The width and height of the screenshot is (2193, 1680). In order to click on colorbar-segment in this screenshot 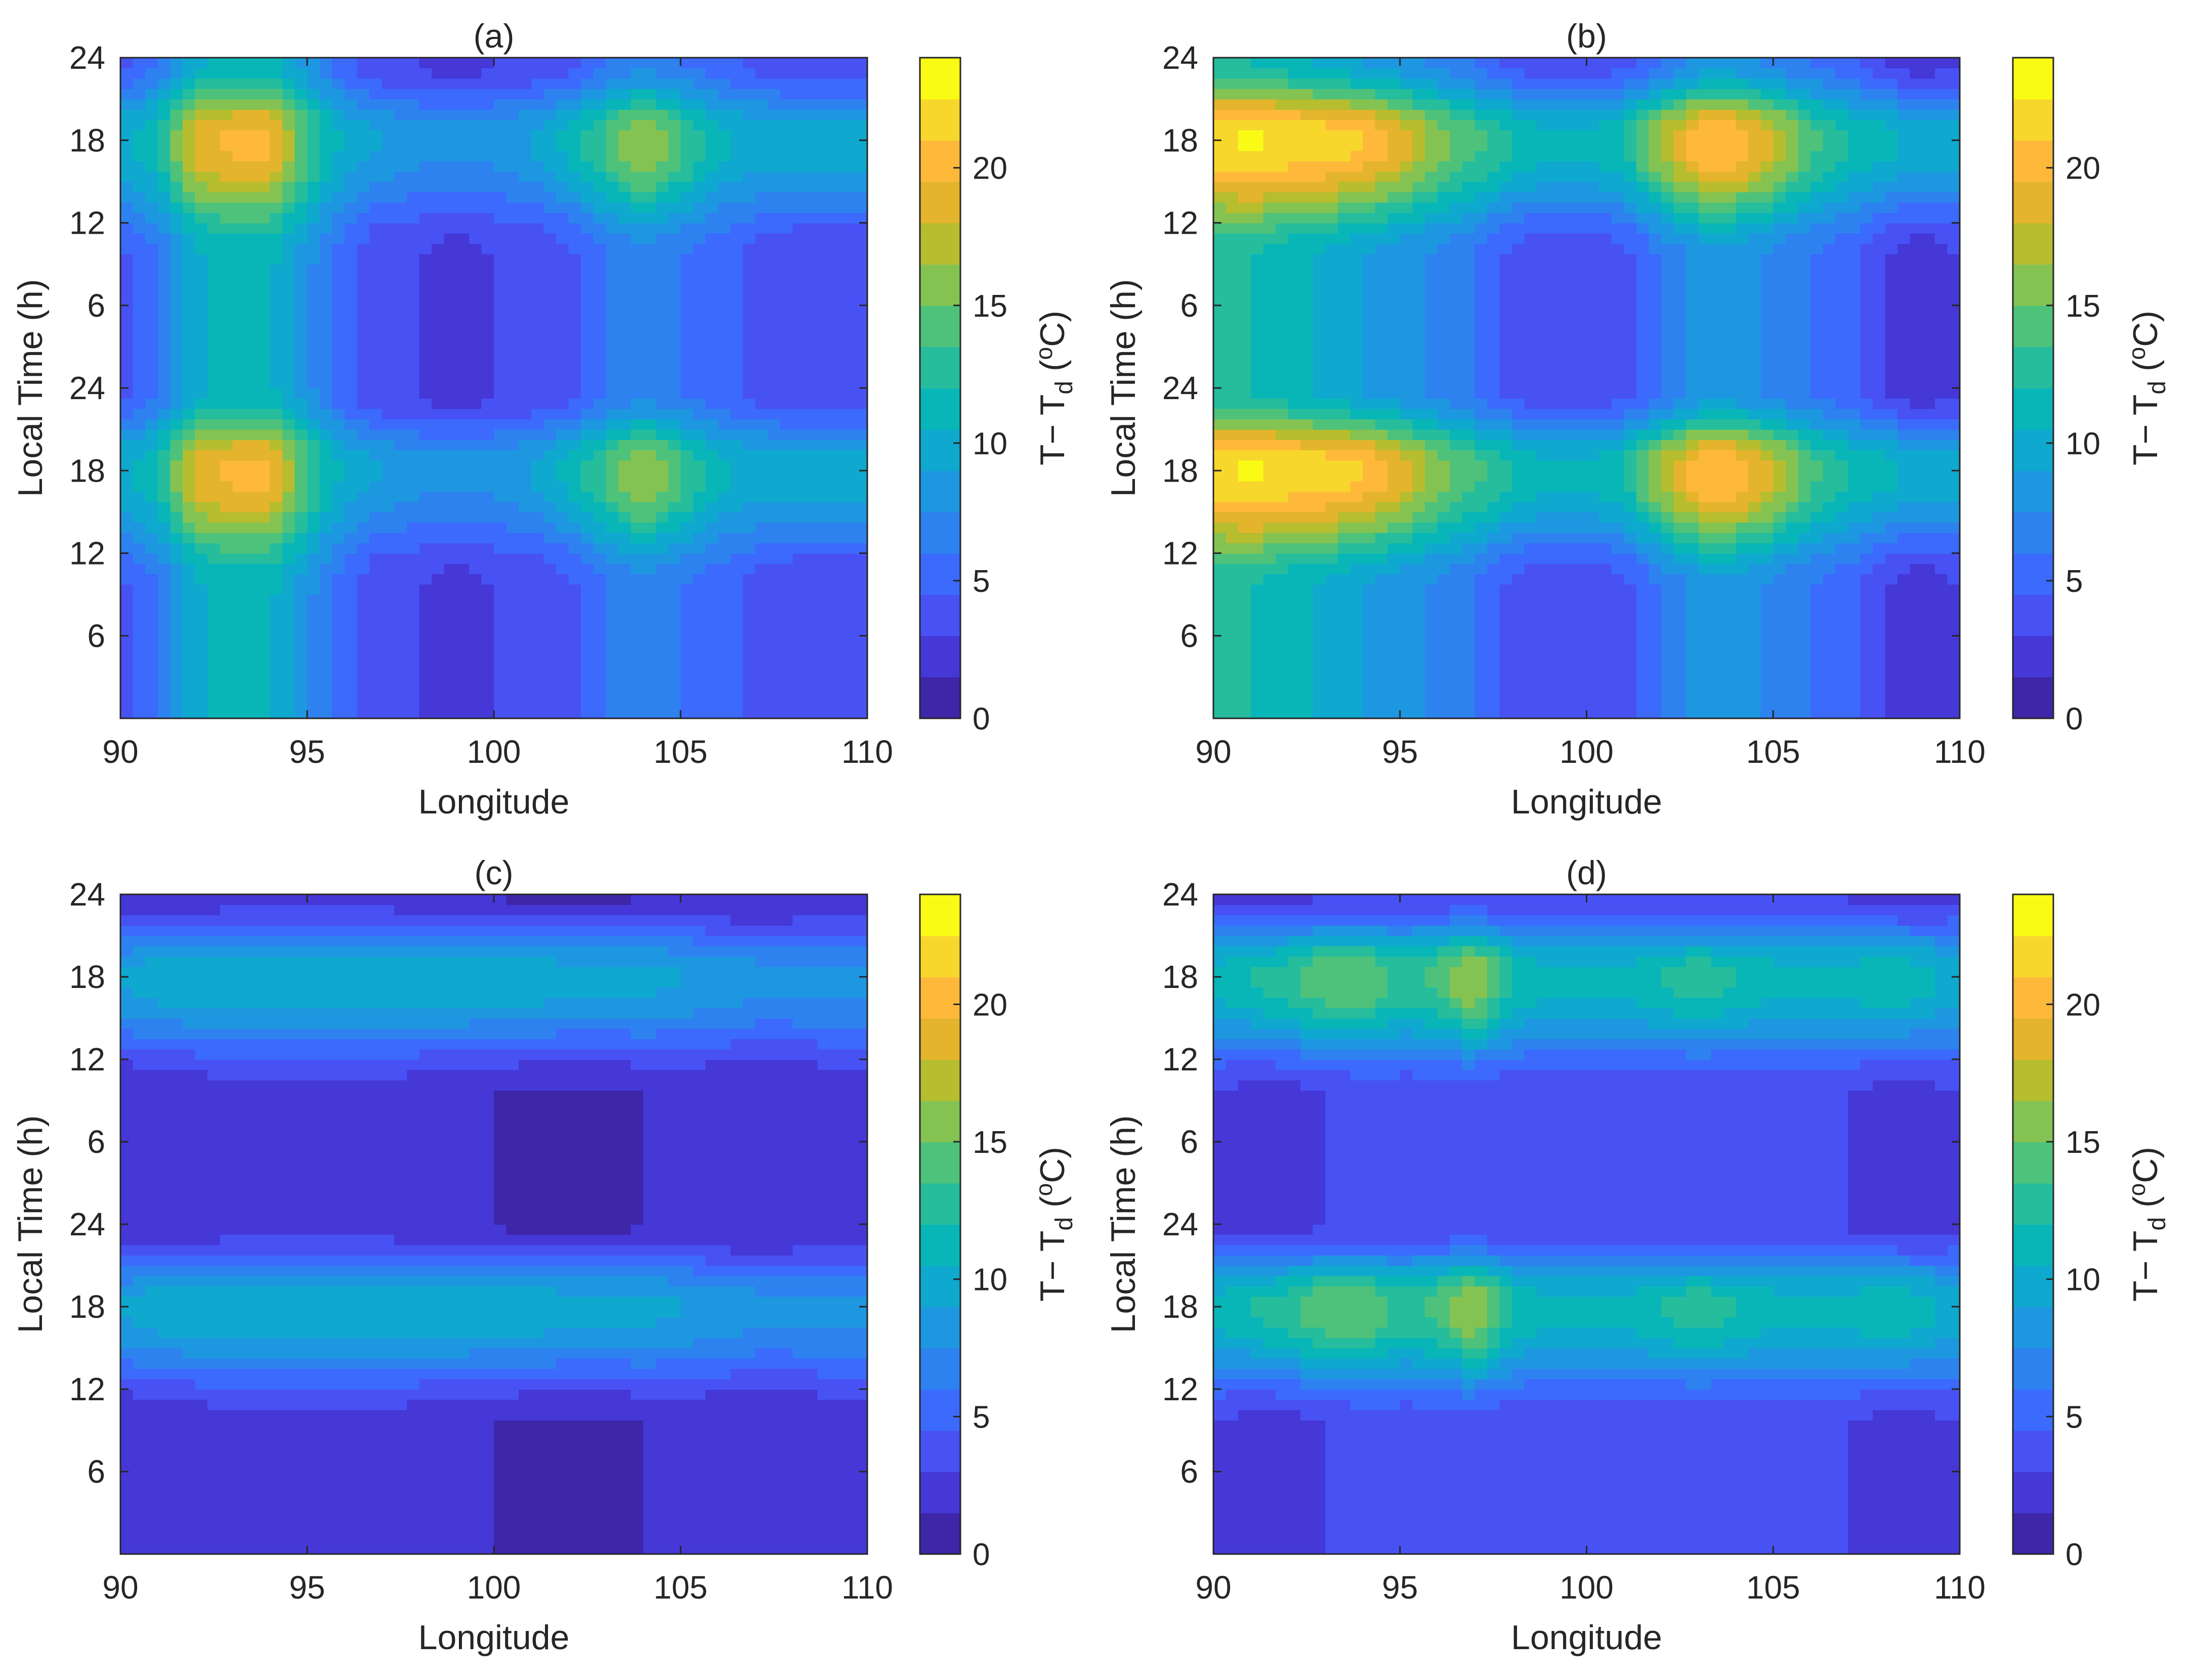, I will do `click(940, 203)`.